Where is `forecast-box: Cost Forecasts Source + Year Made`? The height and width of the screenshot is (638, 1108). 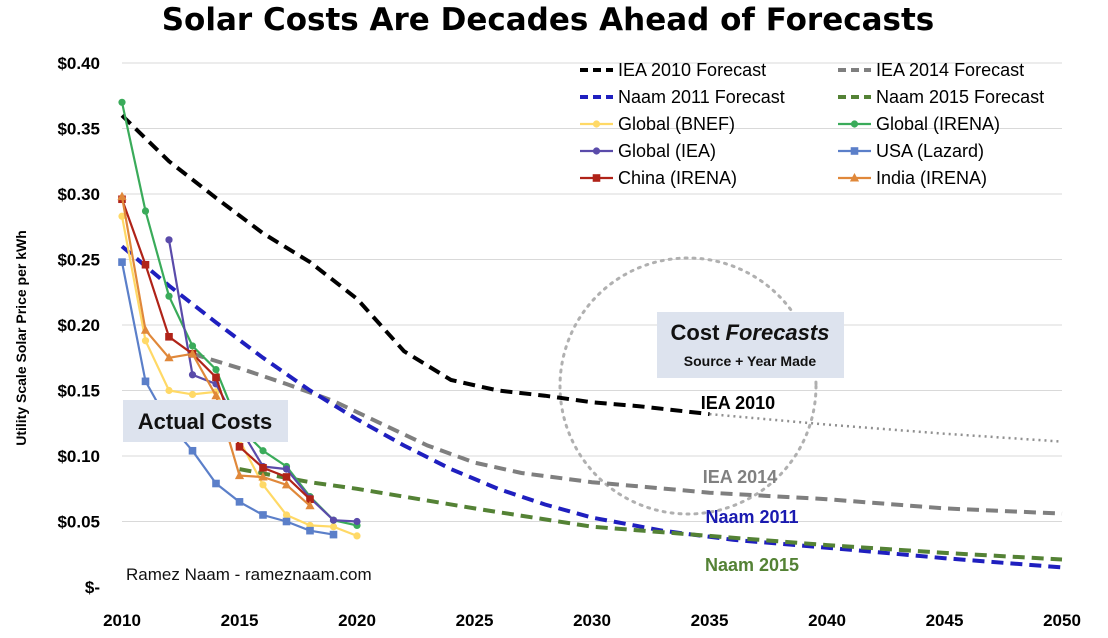
forecast-box: Cost Forecasts Source + Year Made is located at coordinates (750, 345).